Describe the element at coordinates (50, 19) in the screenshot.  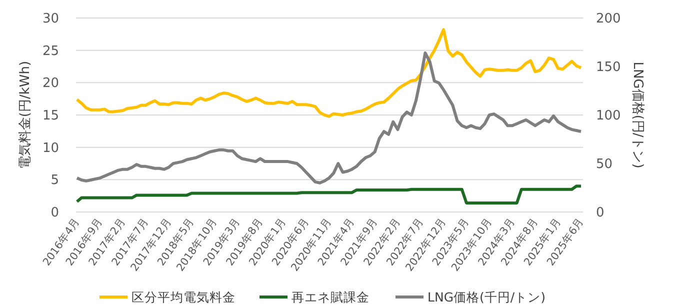
I see `y-tick-label: 30` at that location.